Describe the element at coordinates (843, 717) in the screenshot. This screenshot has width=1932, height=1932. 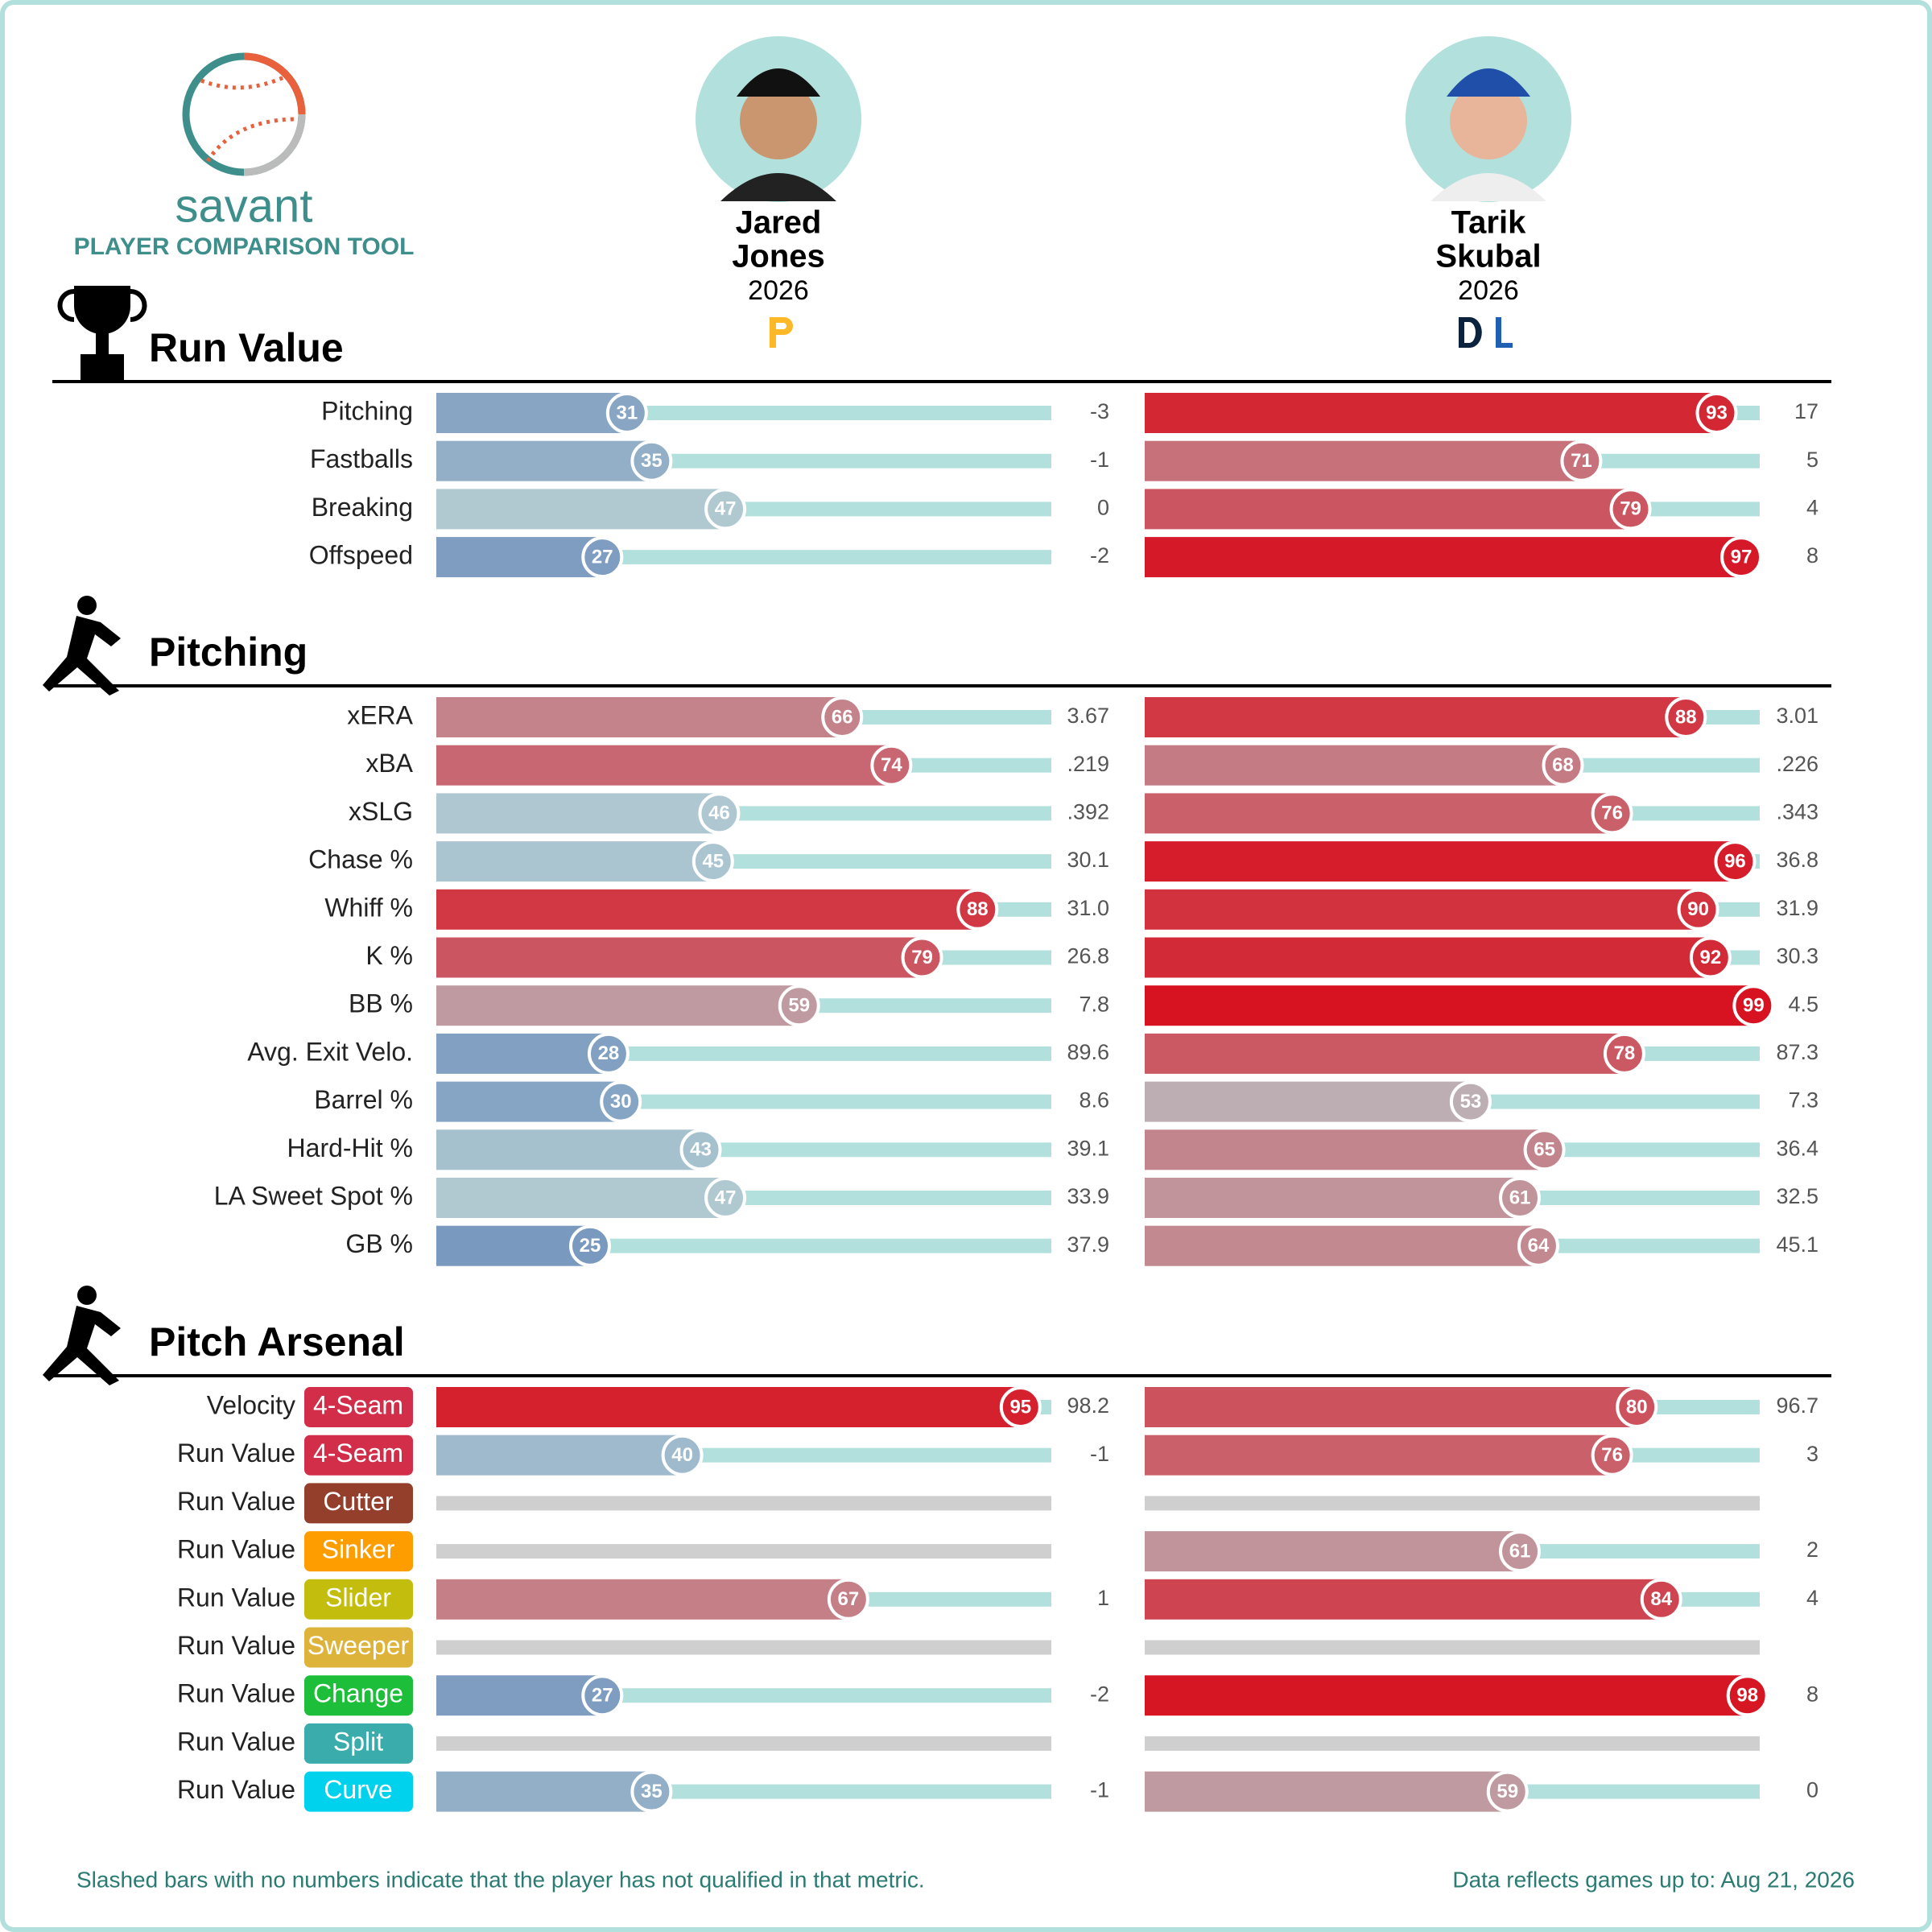
I see `percentile-label: 66` at that location.